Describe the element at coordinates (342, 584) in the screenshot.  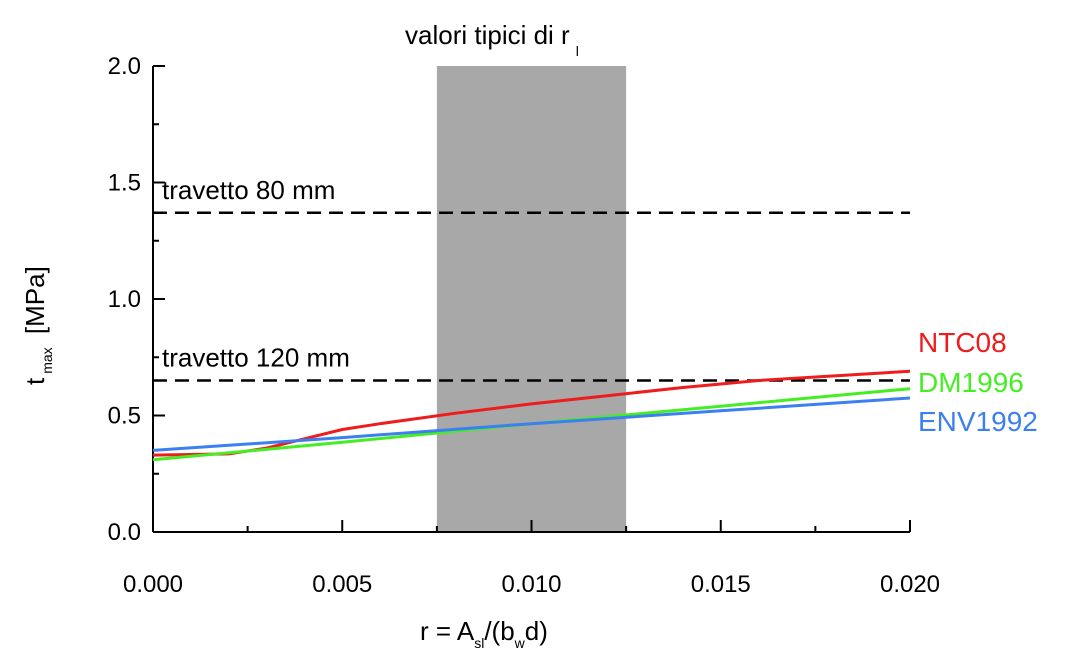
I see `x-tick-label: 0.005` at that location.